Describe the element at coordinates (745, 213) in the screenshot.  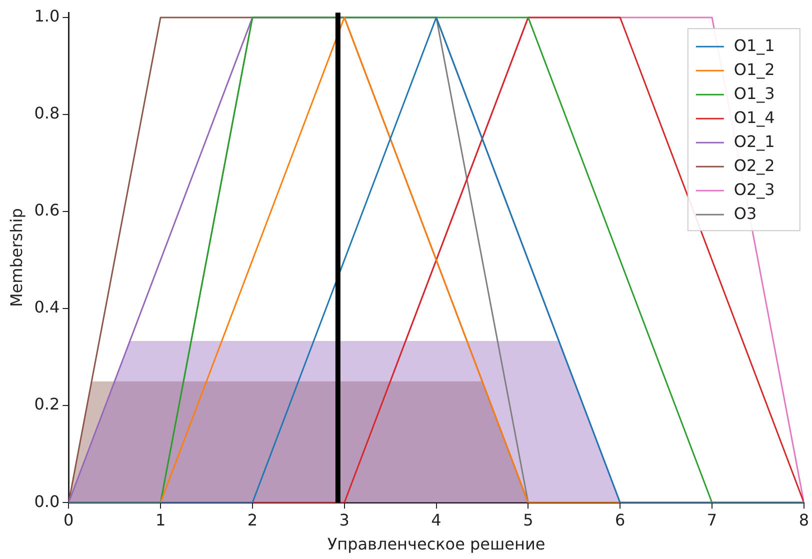
I see `legend-label: O3` at that location.